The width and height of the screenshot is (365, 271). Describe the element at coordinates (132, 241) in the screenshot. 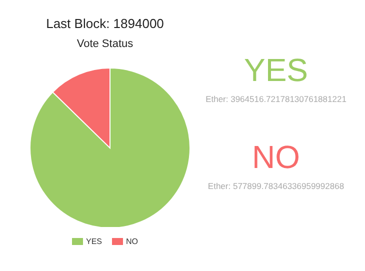

I see `legend-label: NO` at that location.